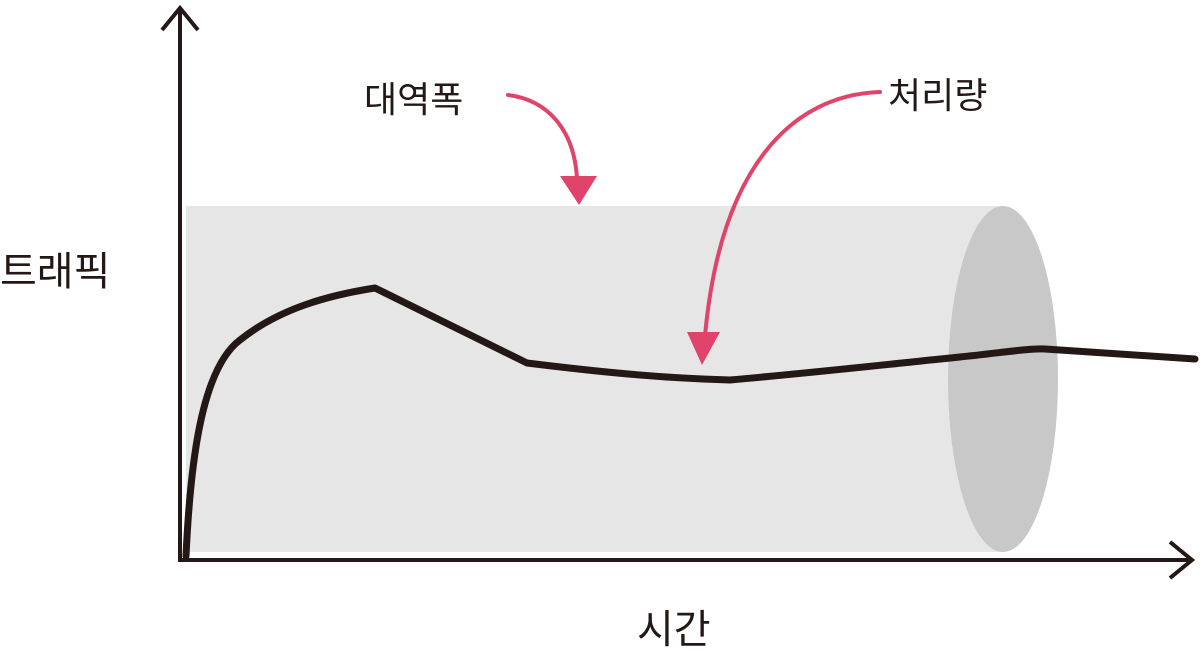  Describe the element at coordinates (674, 628) in the screenshot. I see `x-axis-label: 시간` at that location.